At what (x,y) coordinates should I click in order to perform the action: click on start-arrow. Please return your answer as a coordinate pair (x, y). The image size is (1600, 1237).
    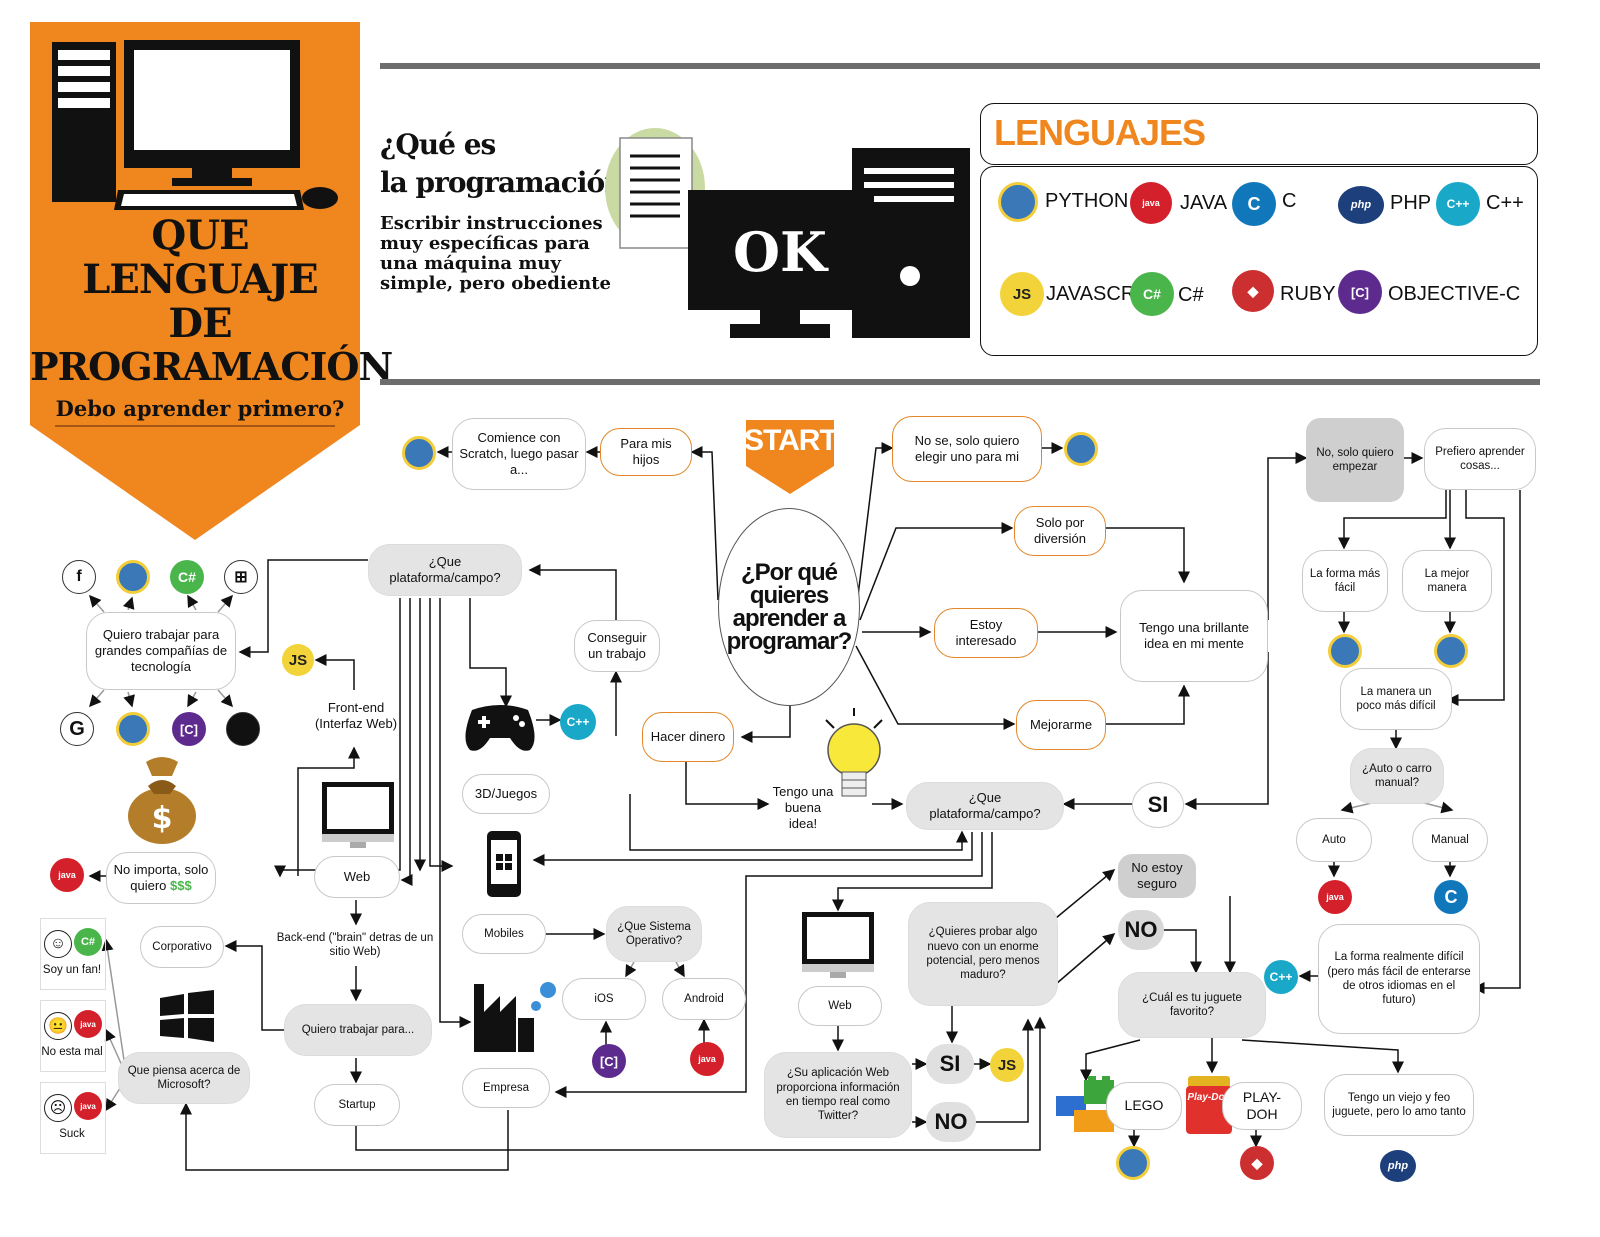
    Looking at the image, I should click on (790, 457).